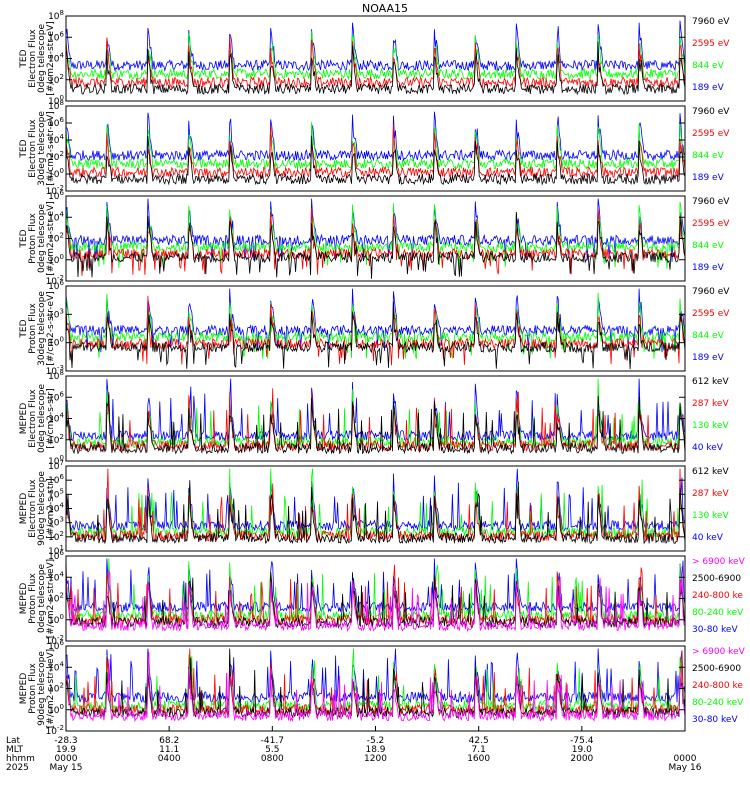 Image resolution: width=750 pixels, height=800 pixels. I want to click on x-tick-label: 0000, so click(685, 759).